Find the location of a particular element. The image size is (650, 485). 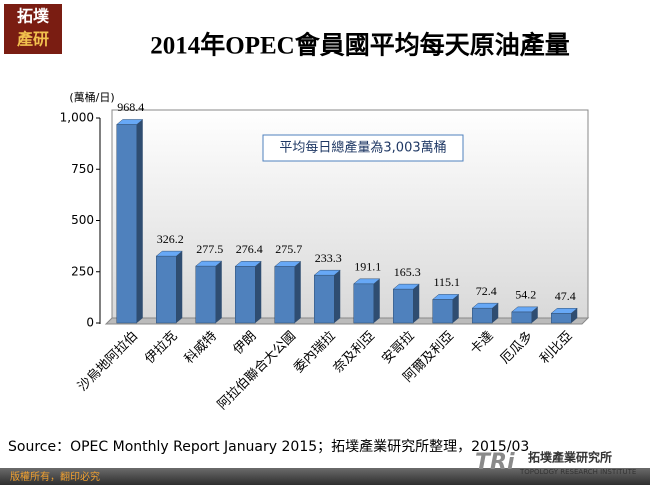

logo-box is located at coordinates (33, 29).